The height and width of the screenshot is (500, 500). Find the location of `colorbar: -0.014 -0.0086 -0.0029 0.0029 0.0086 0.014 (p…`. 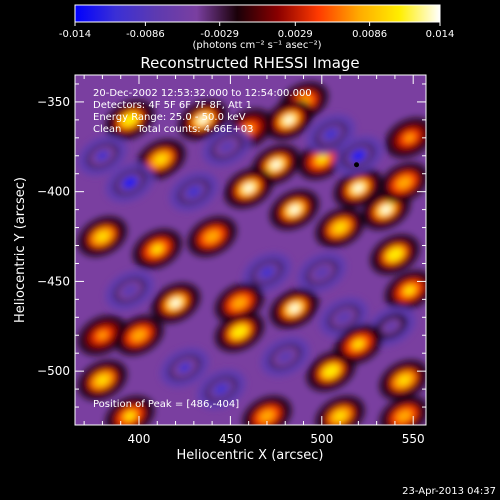

colorbar: -0.014 -0.0086 -0.0029 0.0029 0.0086 0.014 (p… is located at coordinates (256, 27).